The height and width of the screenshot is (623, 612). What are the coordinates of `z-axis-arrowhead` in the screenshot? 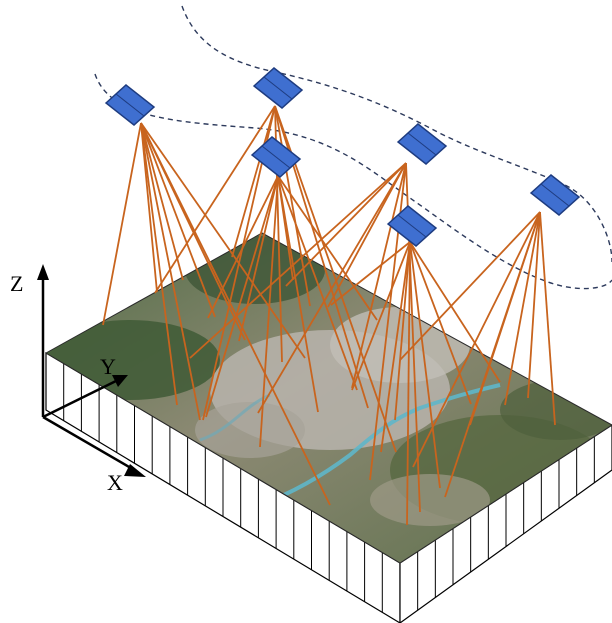 It's located at (43, 272).